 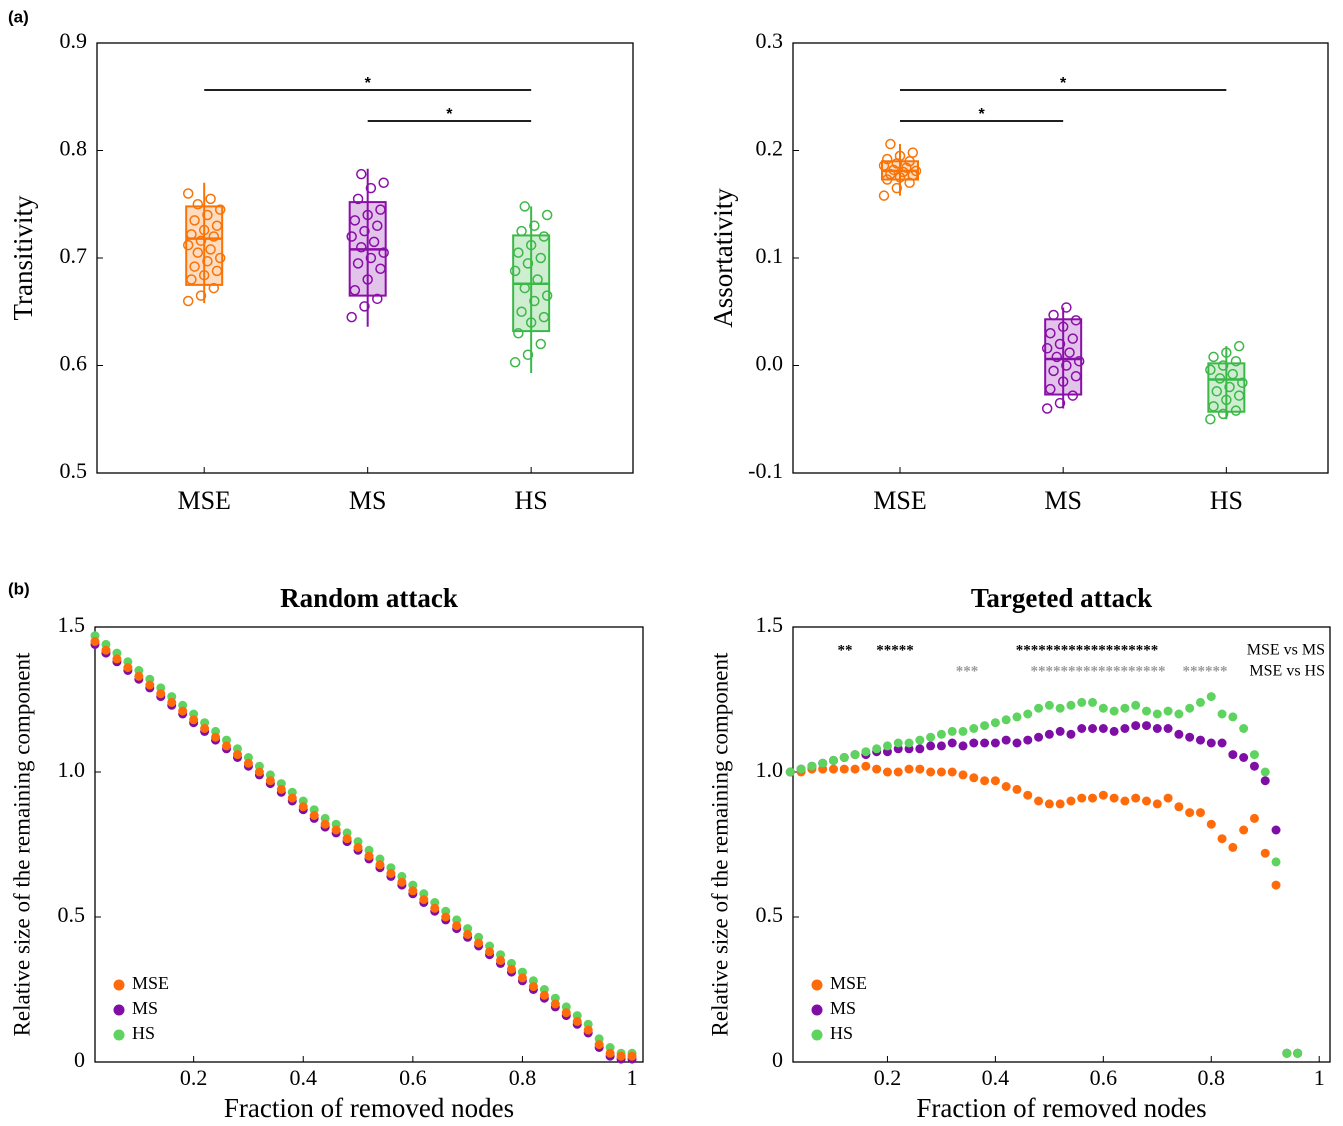 What do you see at coordinates (1286, 650) in the screenshot?
I see `annotation: MSE vs MS` at bounding box center [1286, 650].